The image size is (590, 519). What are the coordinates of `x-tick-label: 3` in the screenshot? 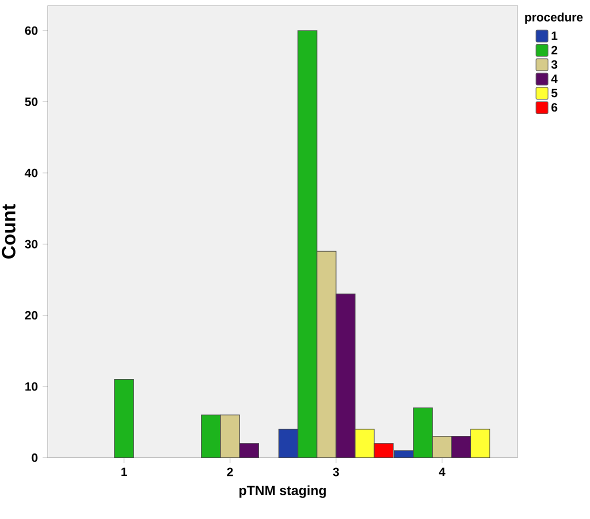 It's located at (335, 472).